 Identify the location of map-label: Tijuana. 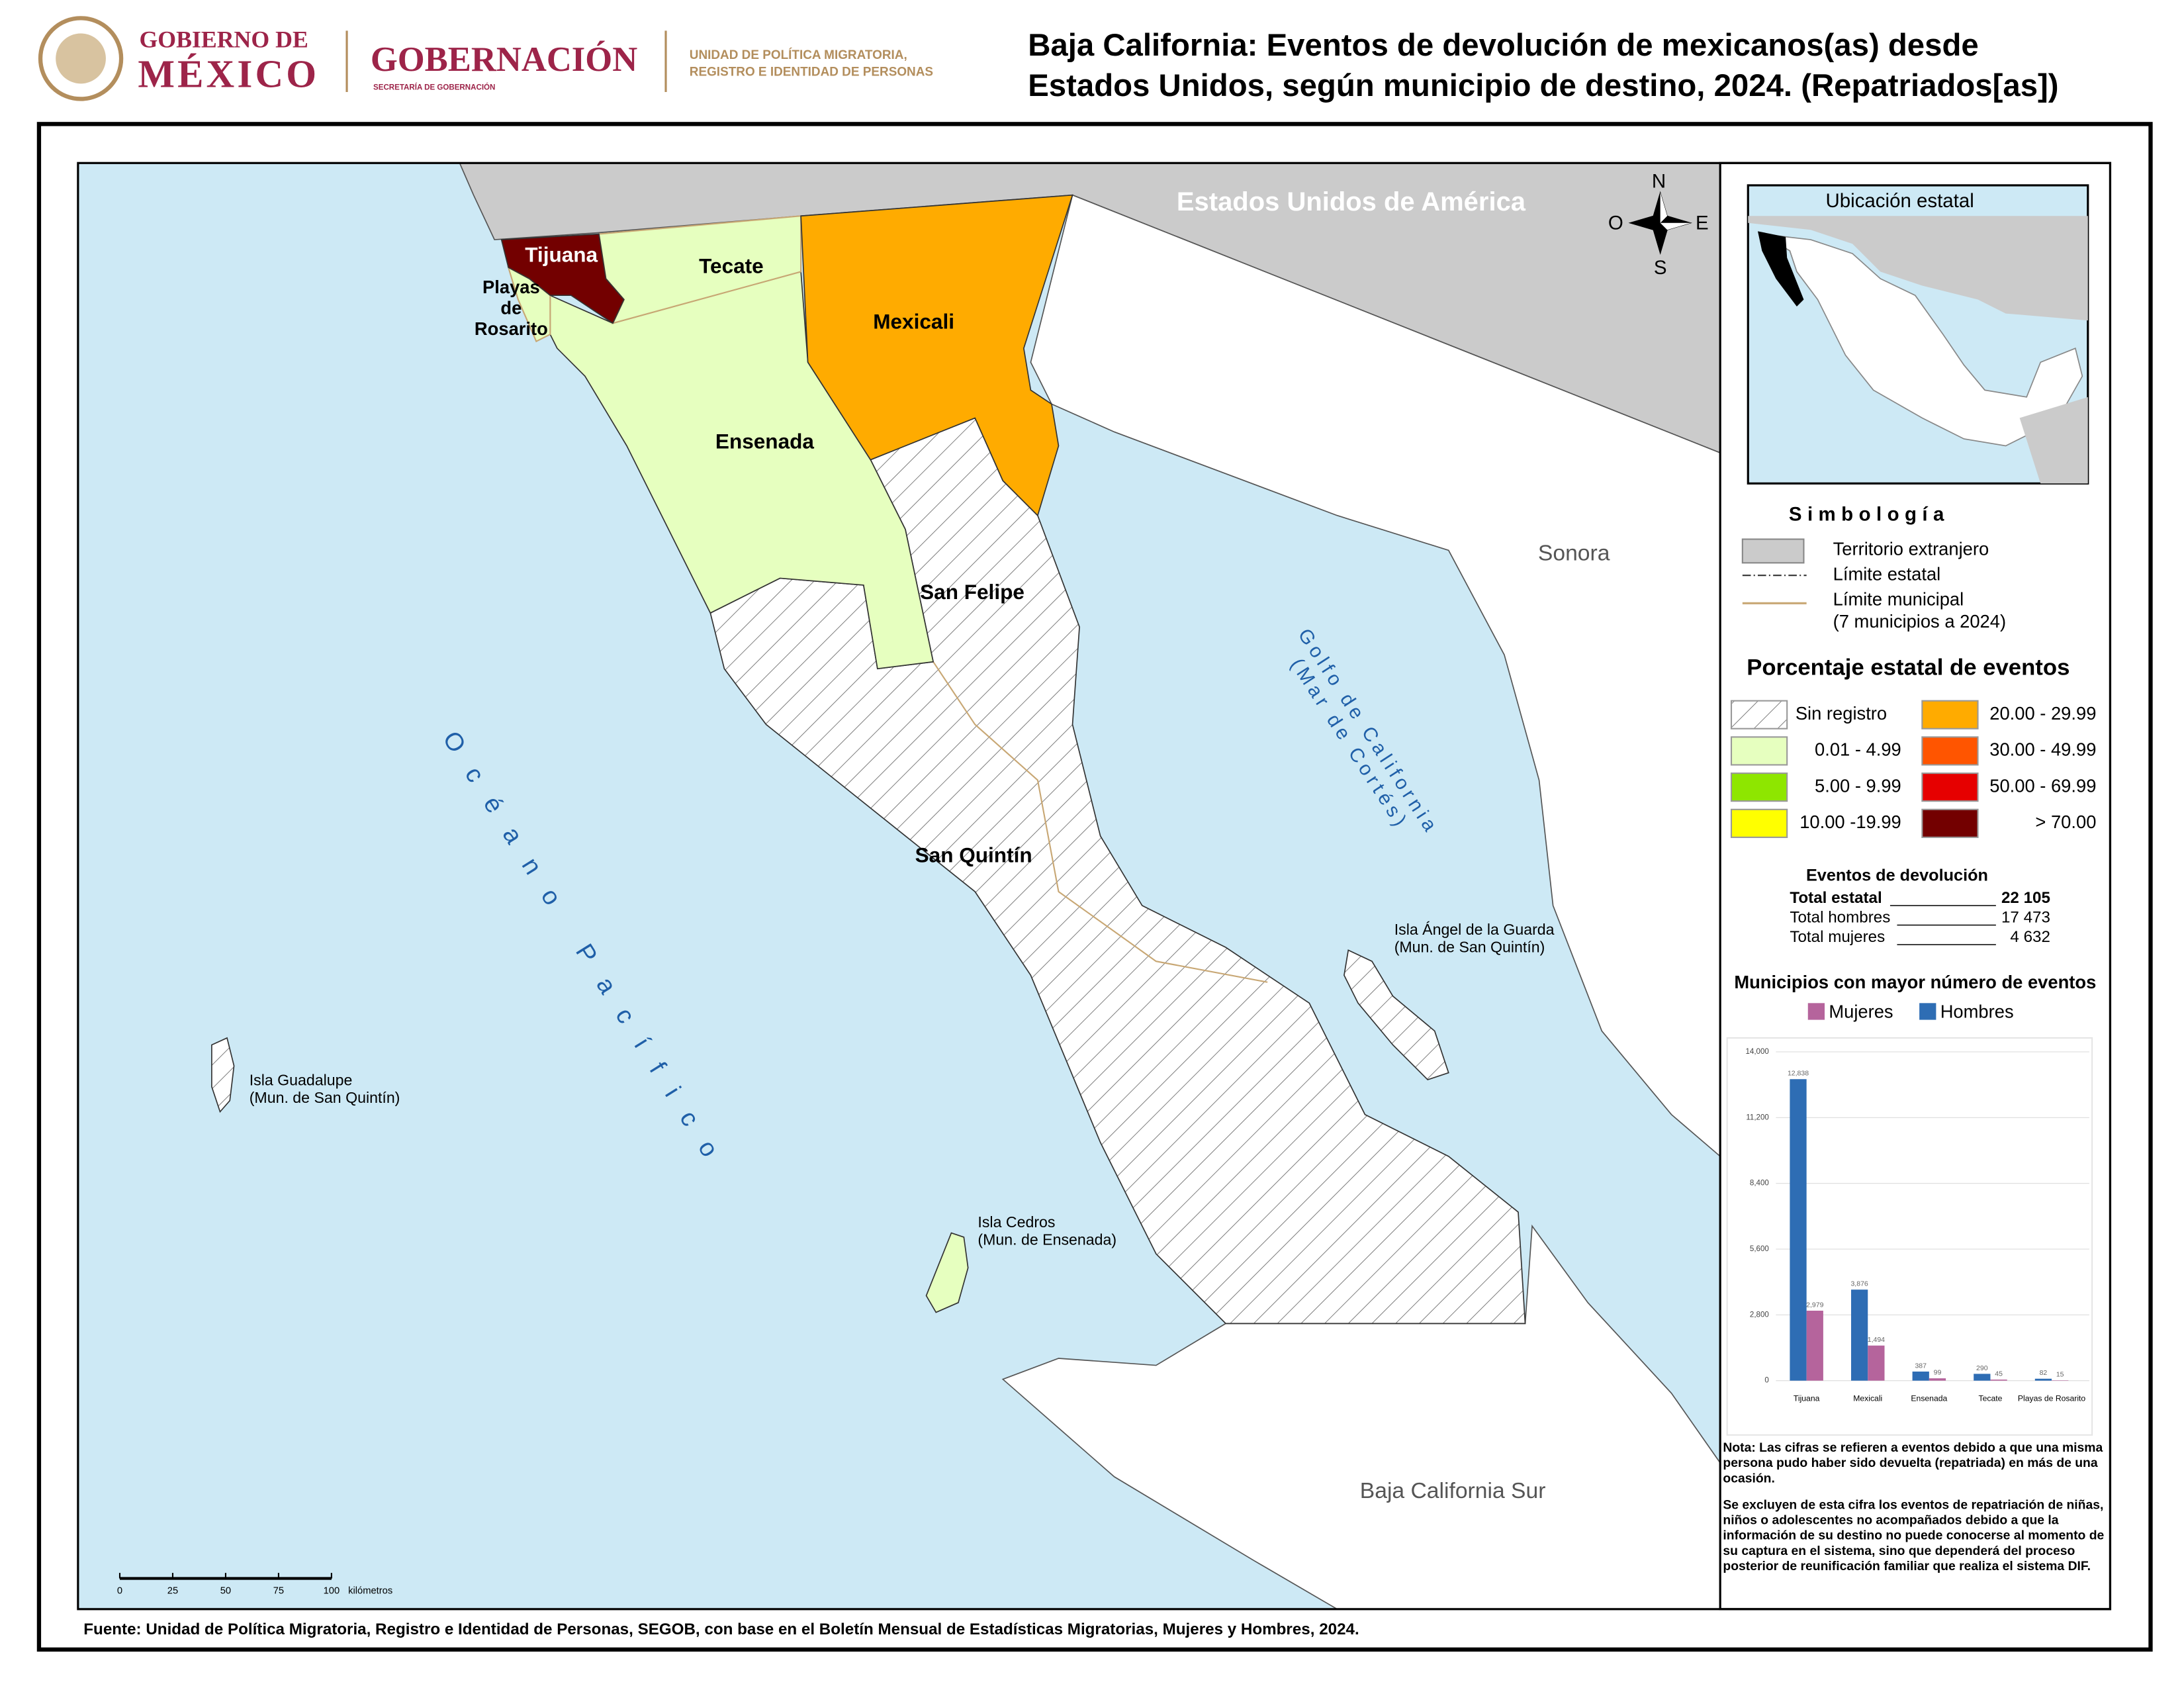
(561, 255).